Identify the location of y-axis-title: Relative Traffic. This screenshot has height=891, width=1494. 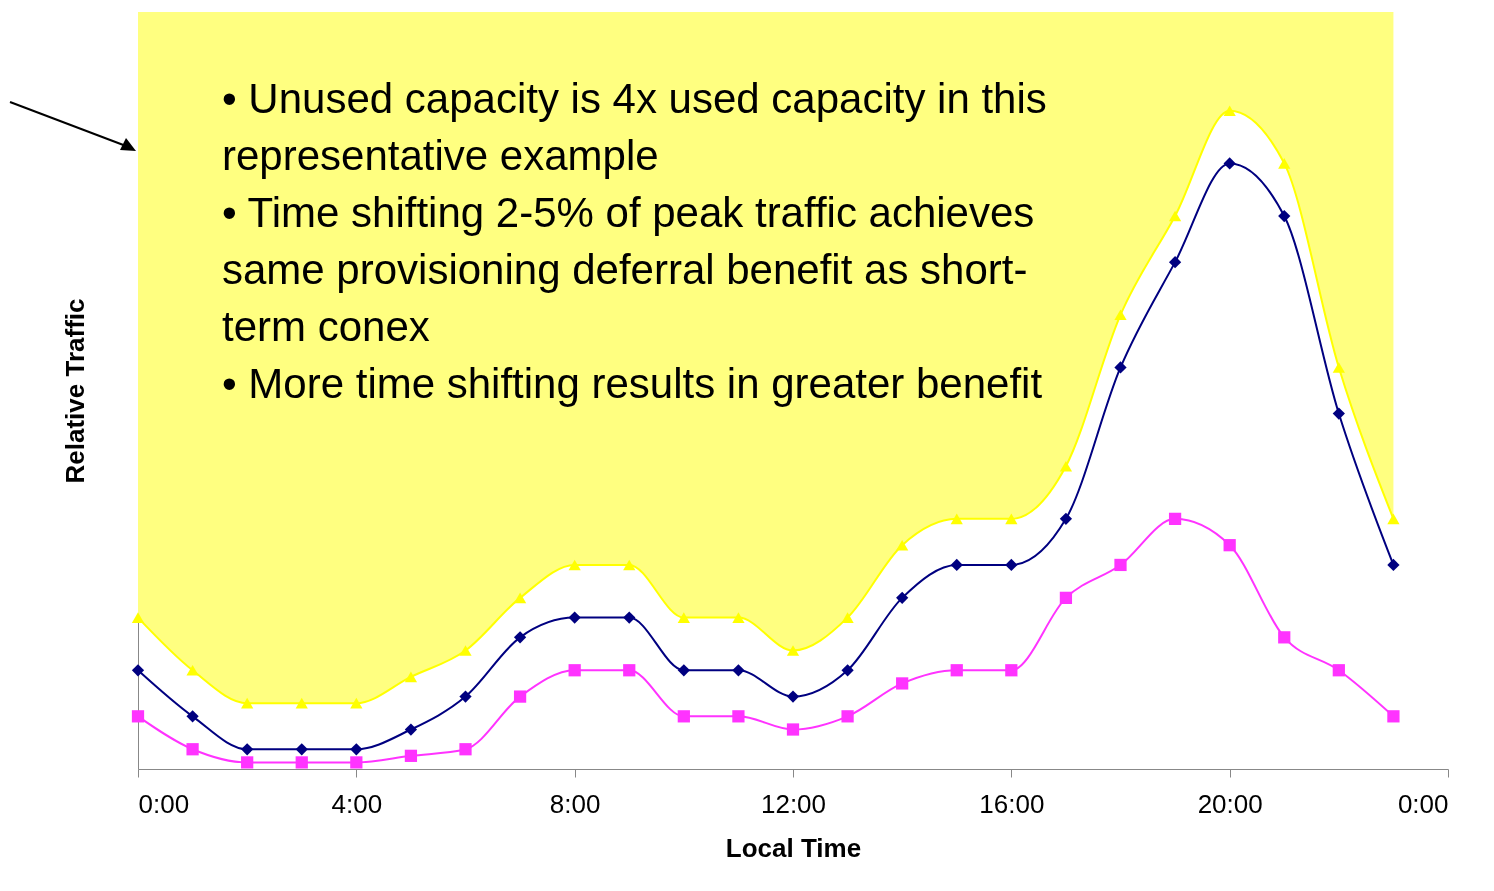
(74, 391).